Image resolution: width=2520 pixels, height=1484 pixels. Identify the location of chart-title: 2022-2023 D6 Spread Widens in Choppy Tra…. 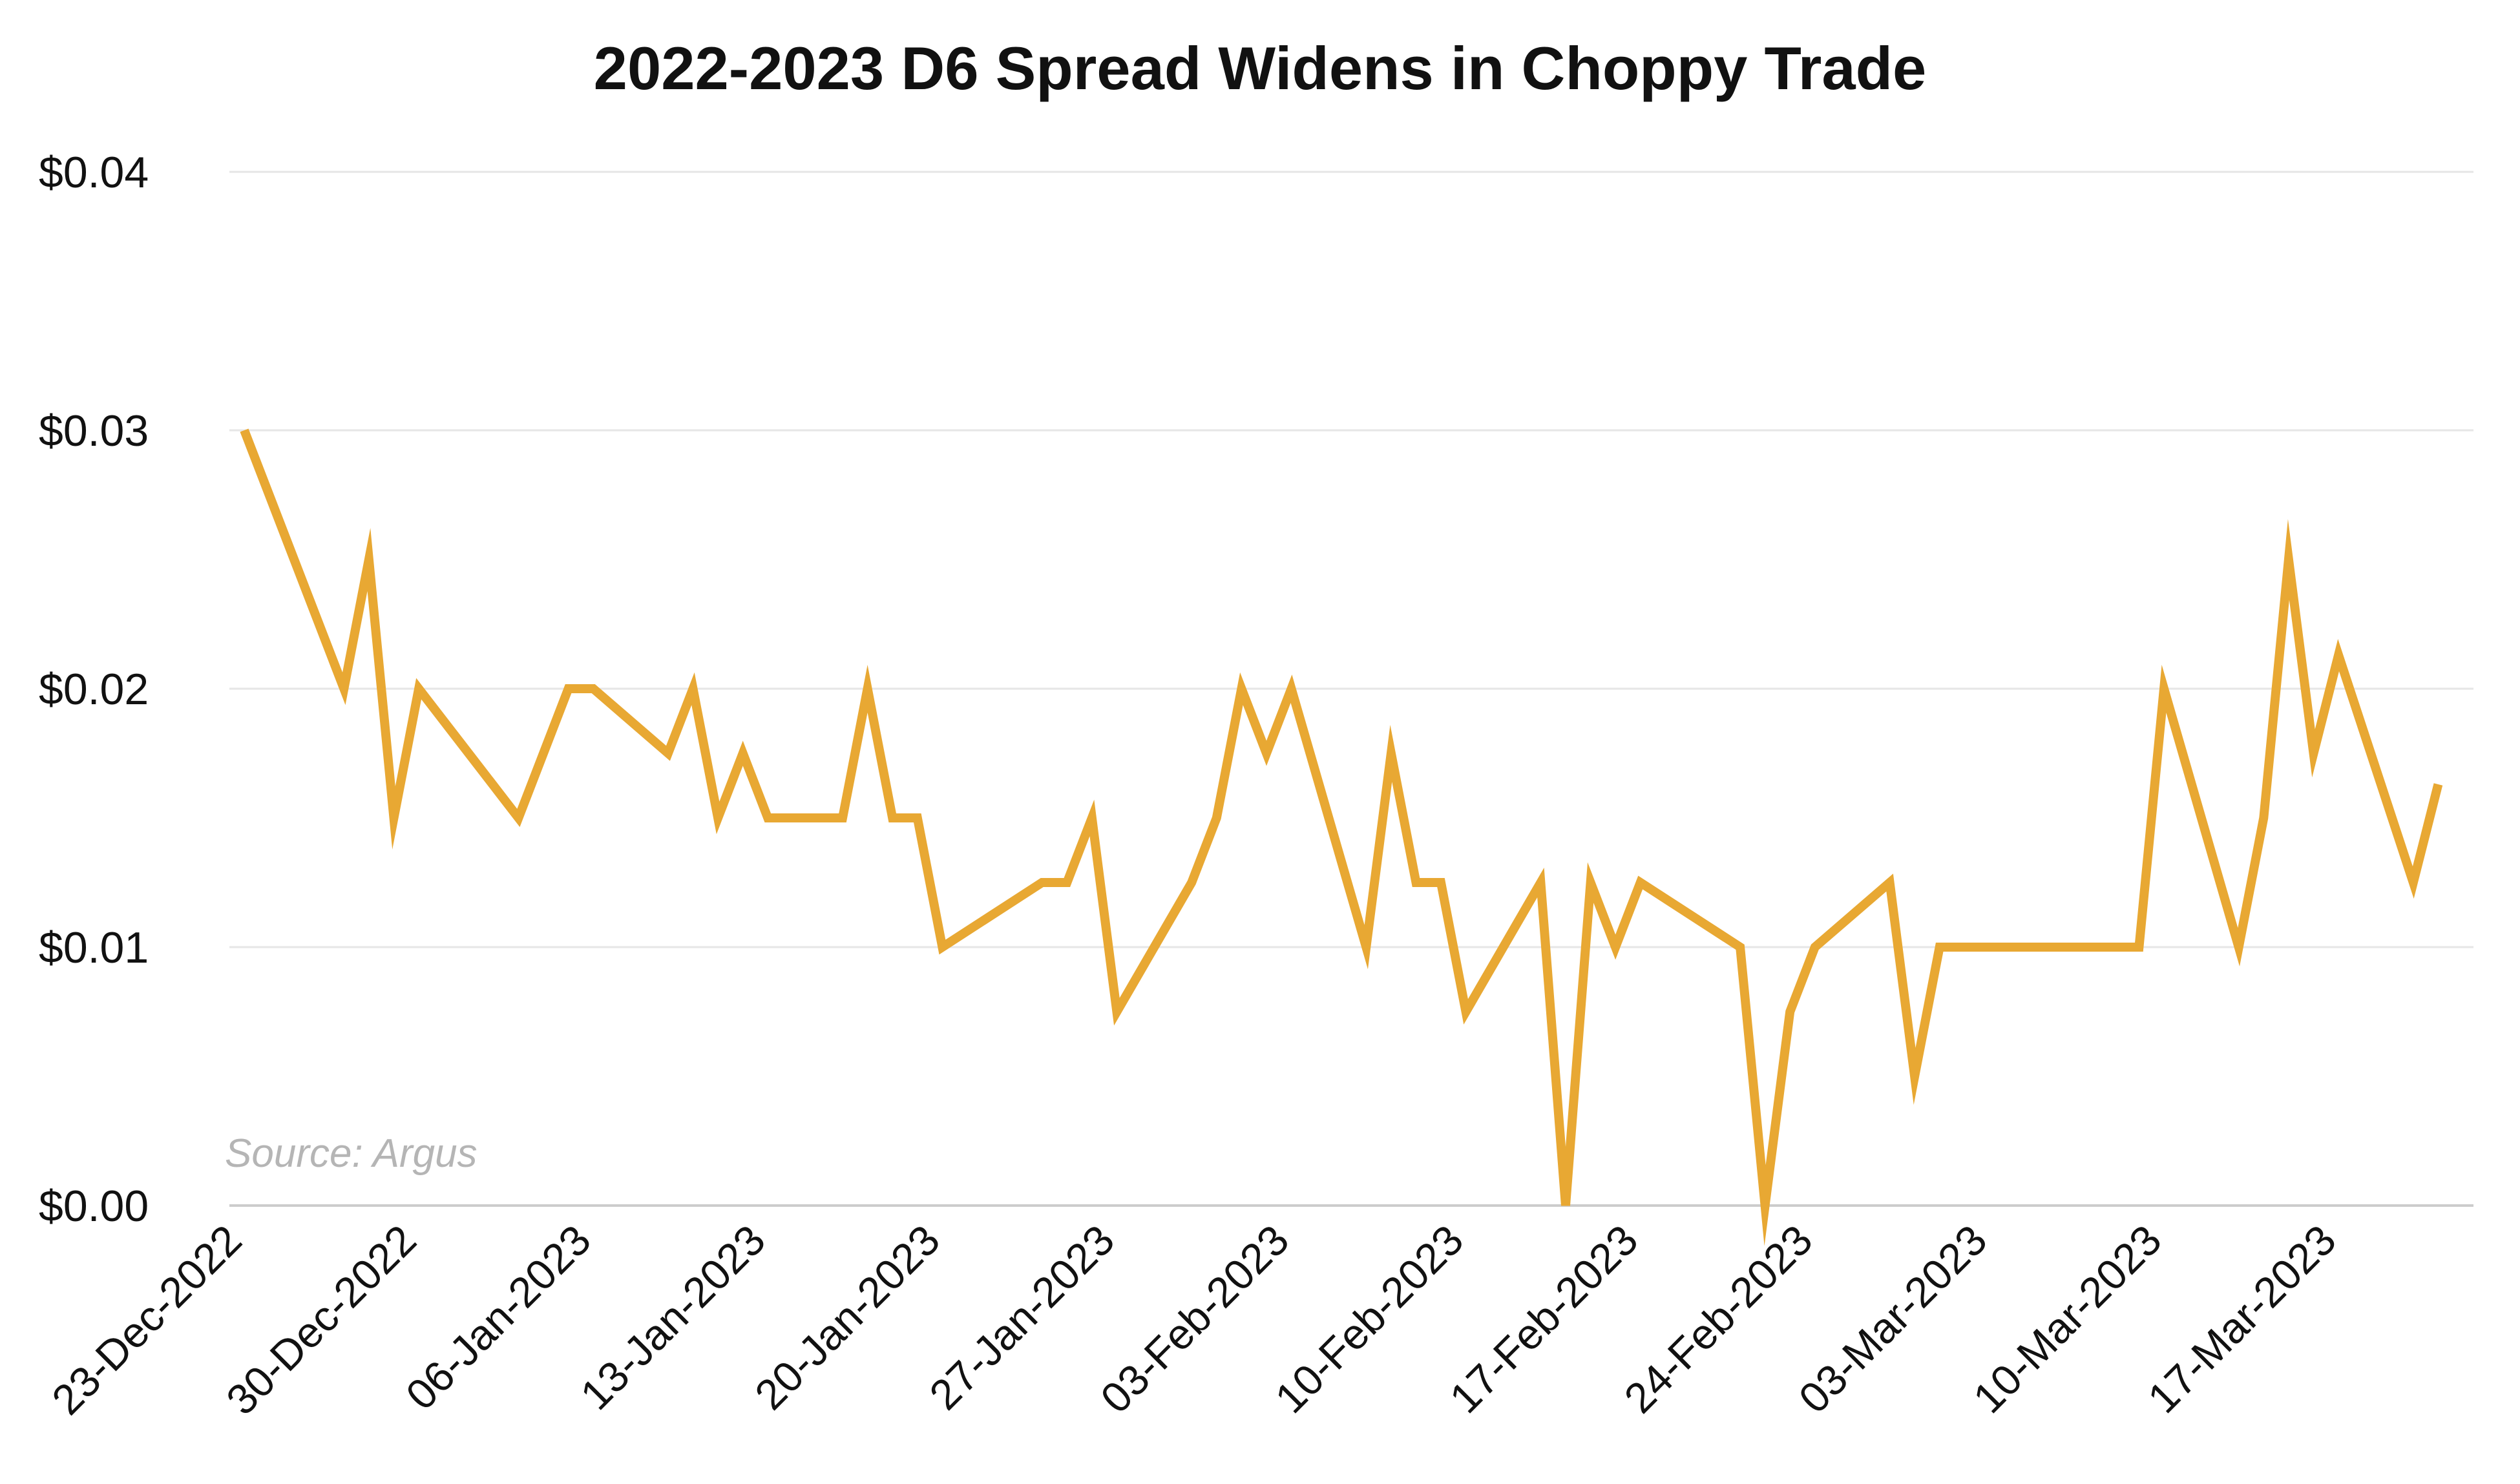
(1260, 68).